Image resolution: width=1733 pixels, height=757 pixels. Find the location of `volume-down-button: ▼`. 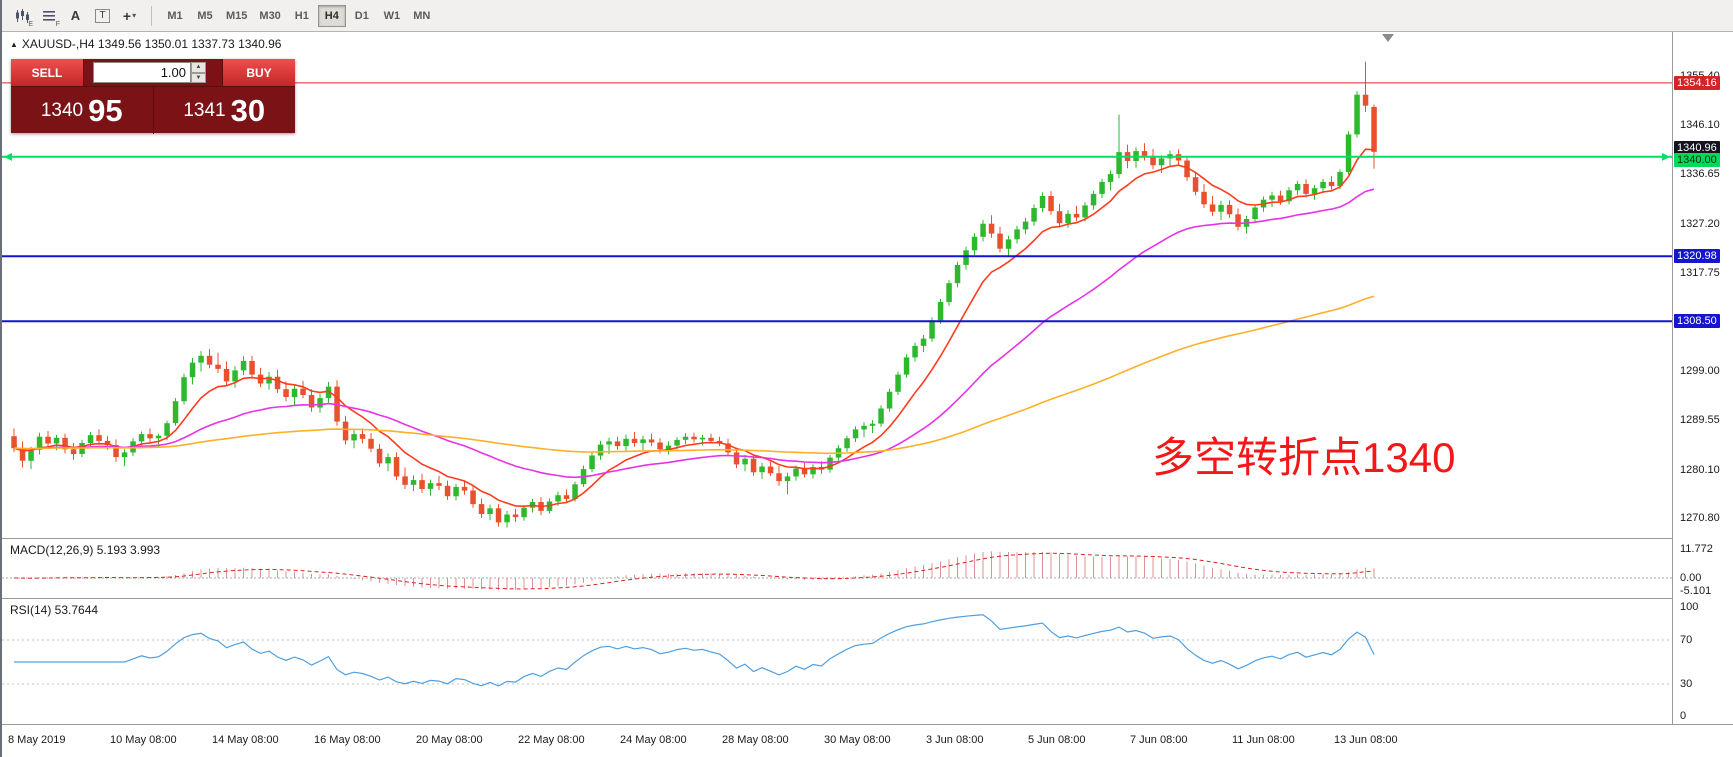

volume-down-button: ▼ is located at coordinates (198, 77).